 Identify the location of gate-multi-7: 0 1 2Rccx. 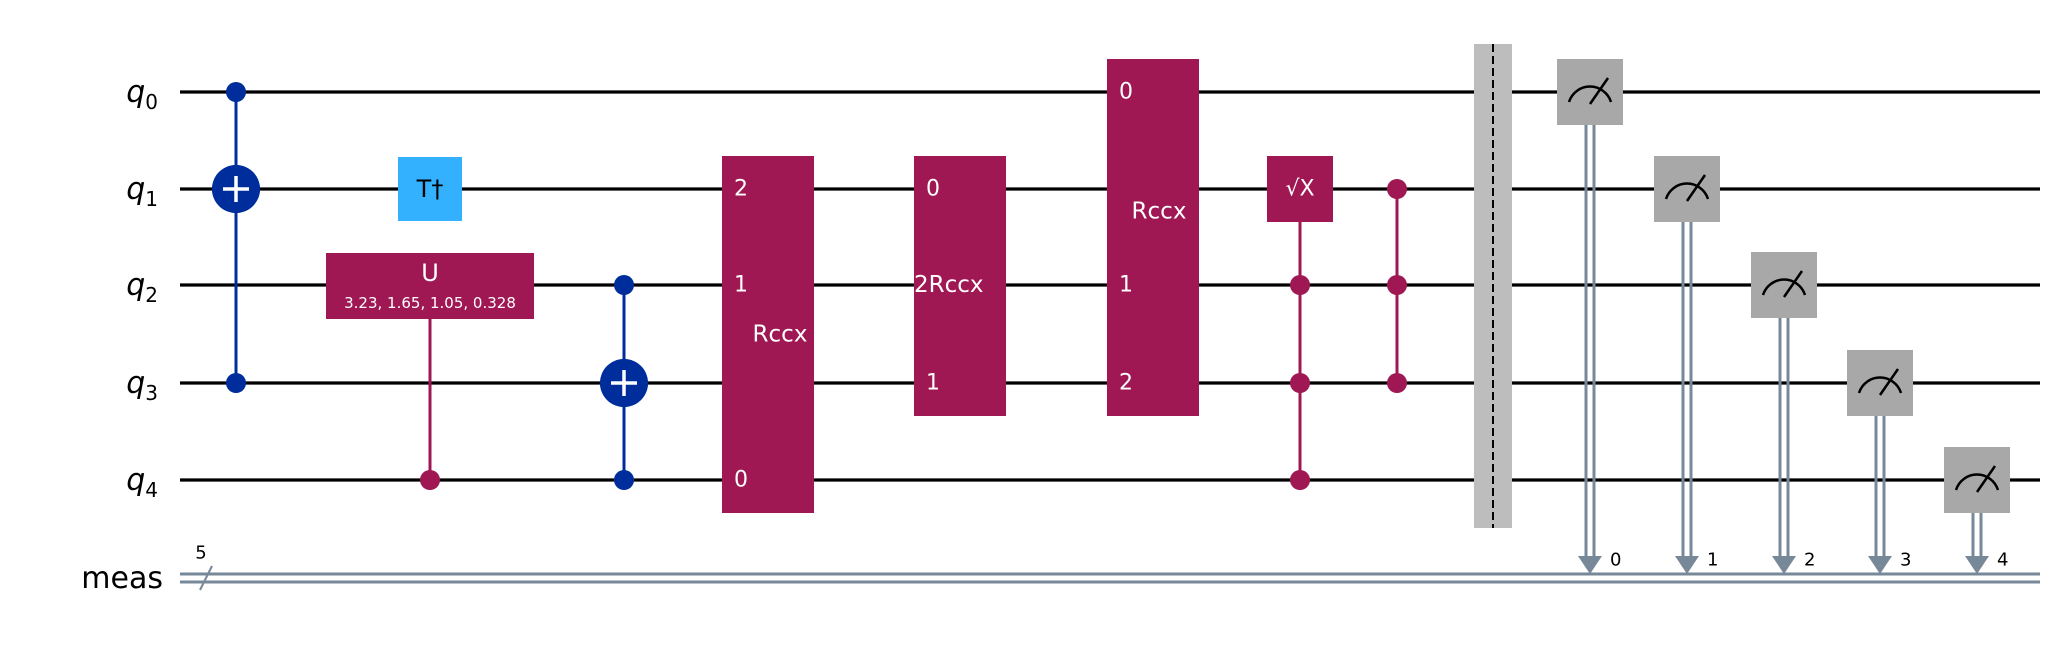
(960, 286).